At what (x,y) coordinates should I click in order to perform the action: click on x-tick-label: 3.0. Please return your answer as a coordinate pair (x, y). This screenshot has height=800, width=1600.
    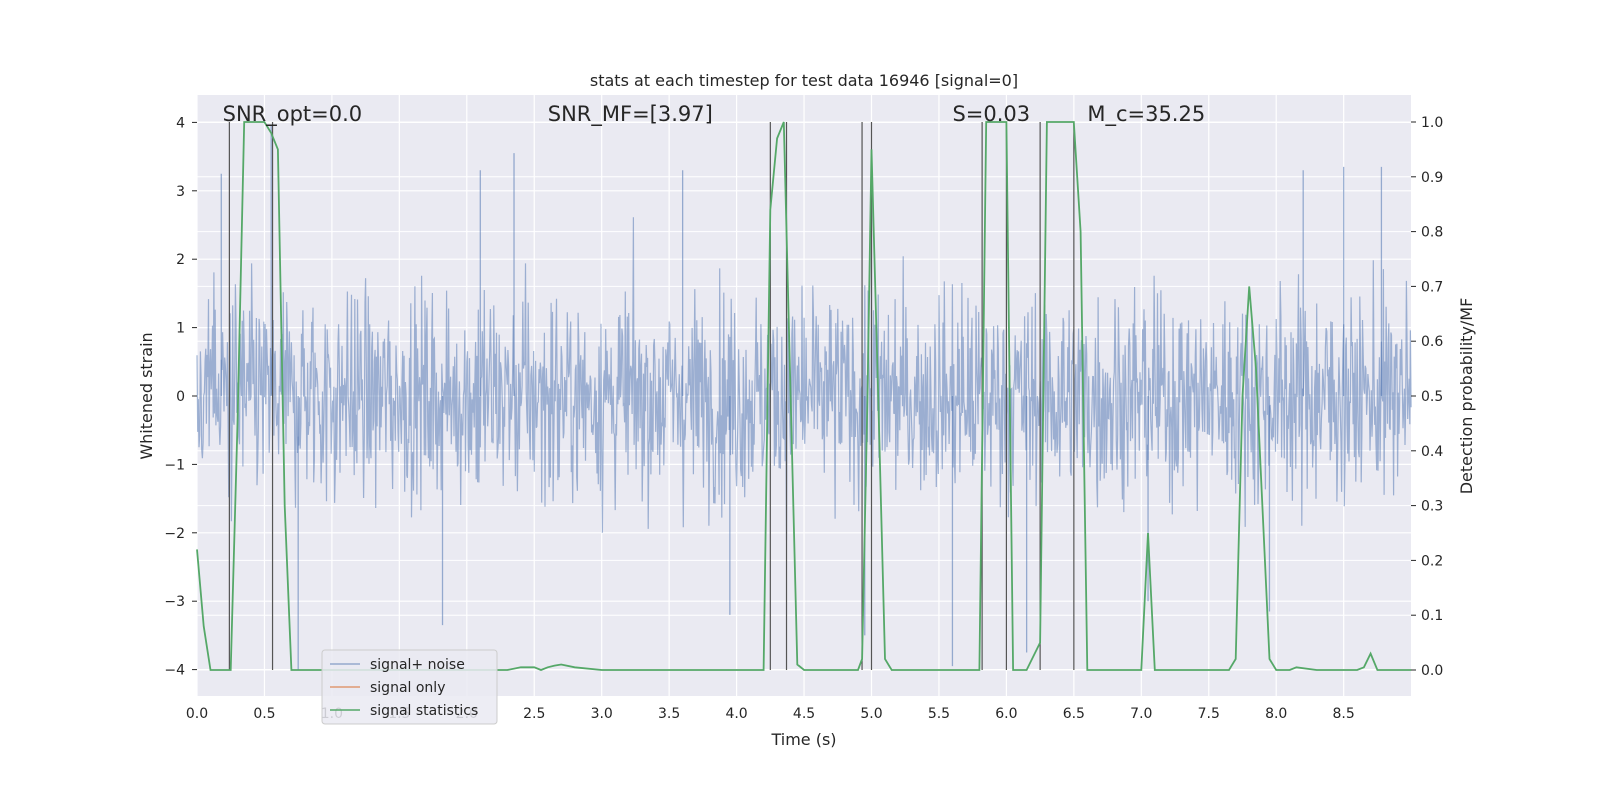
    Looking at the image, I should click on (602, 714).